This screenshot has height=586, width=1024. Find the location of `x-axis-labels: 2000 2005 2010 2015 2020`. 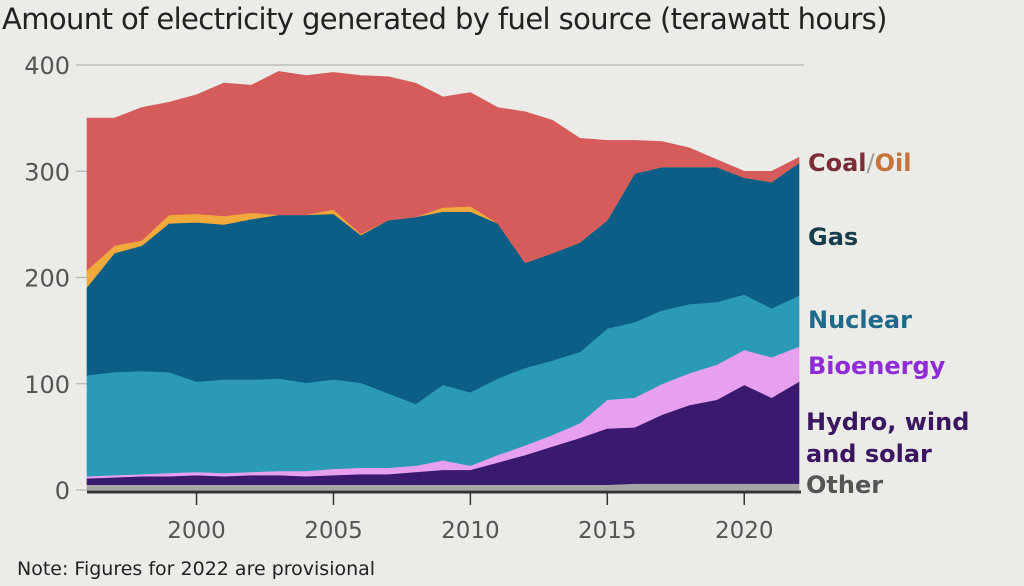

x-axis-labels: 2000 2005 2010 2015 2020 is located at coordinates (470, 531).